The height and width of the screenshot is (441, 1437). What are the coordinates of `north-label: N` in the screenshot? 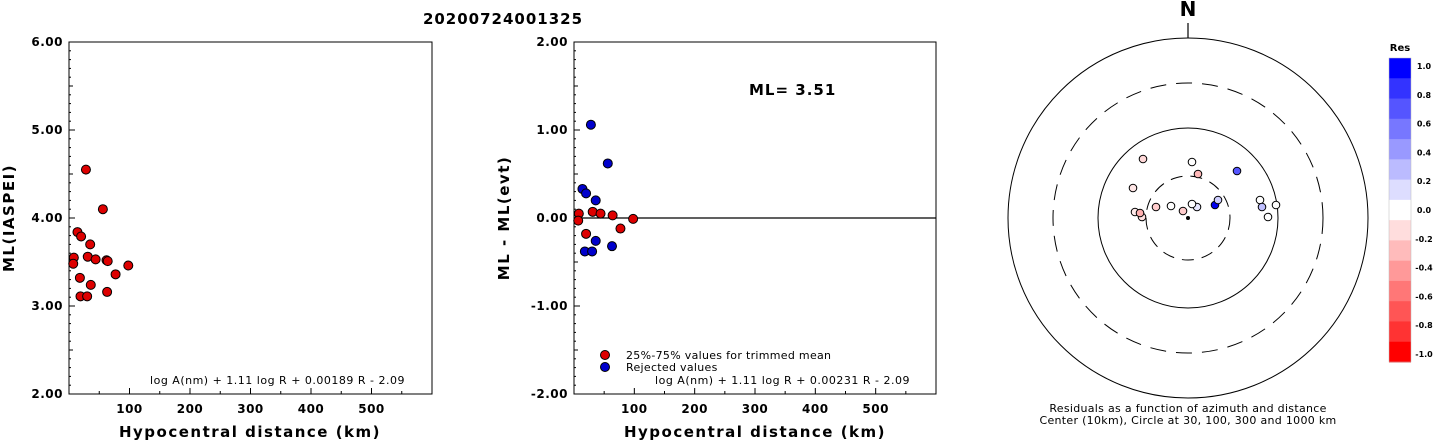 It's located at (1188, 10).